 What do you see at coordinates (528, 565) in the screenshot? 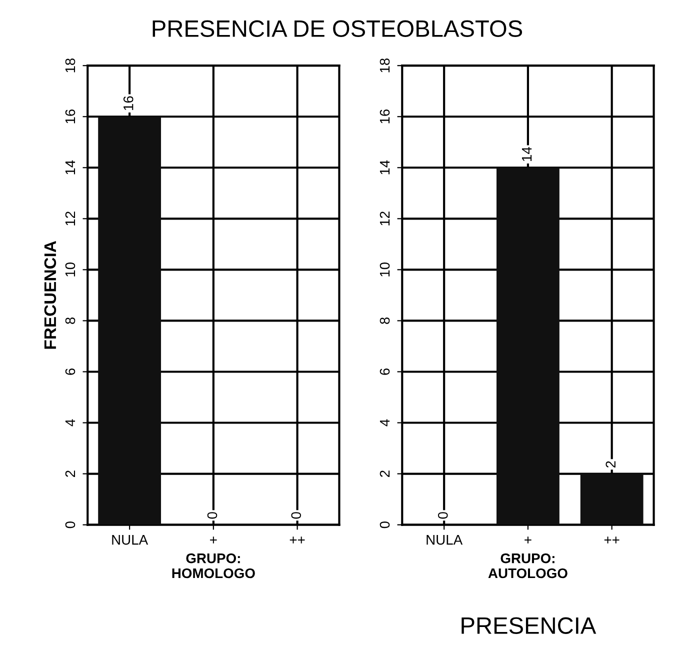
I see `x-axis-title: GRUPO: AUTOLOGO` at bounding box center [528, 565].